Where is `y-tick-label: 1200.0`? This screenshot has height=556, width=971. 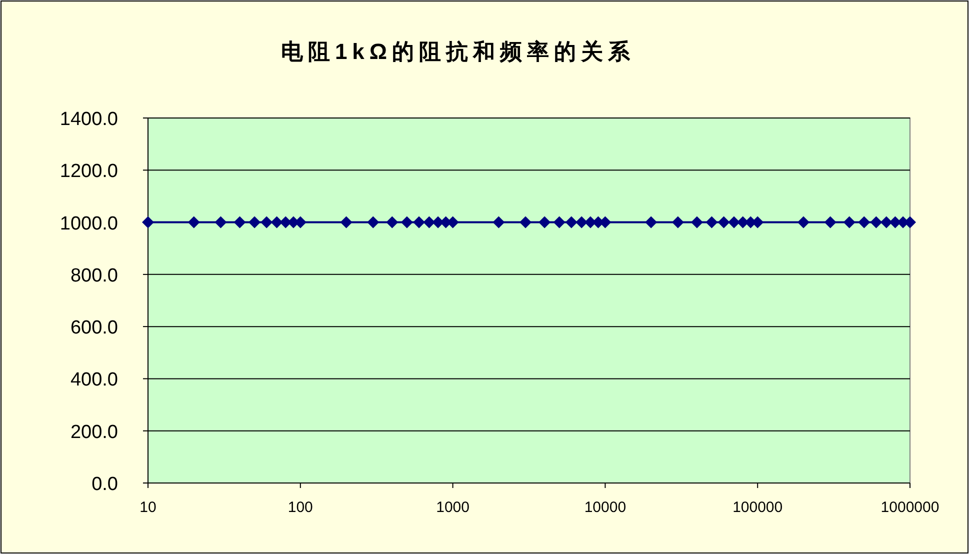
y-tick-label: 1200.0 is located at coordinates (89, 171).